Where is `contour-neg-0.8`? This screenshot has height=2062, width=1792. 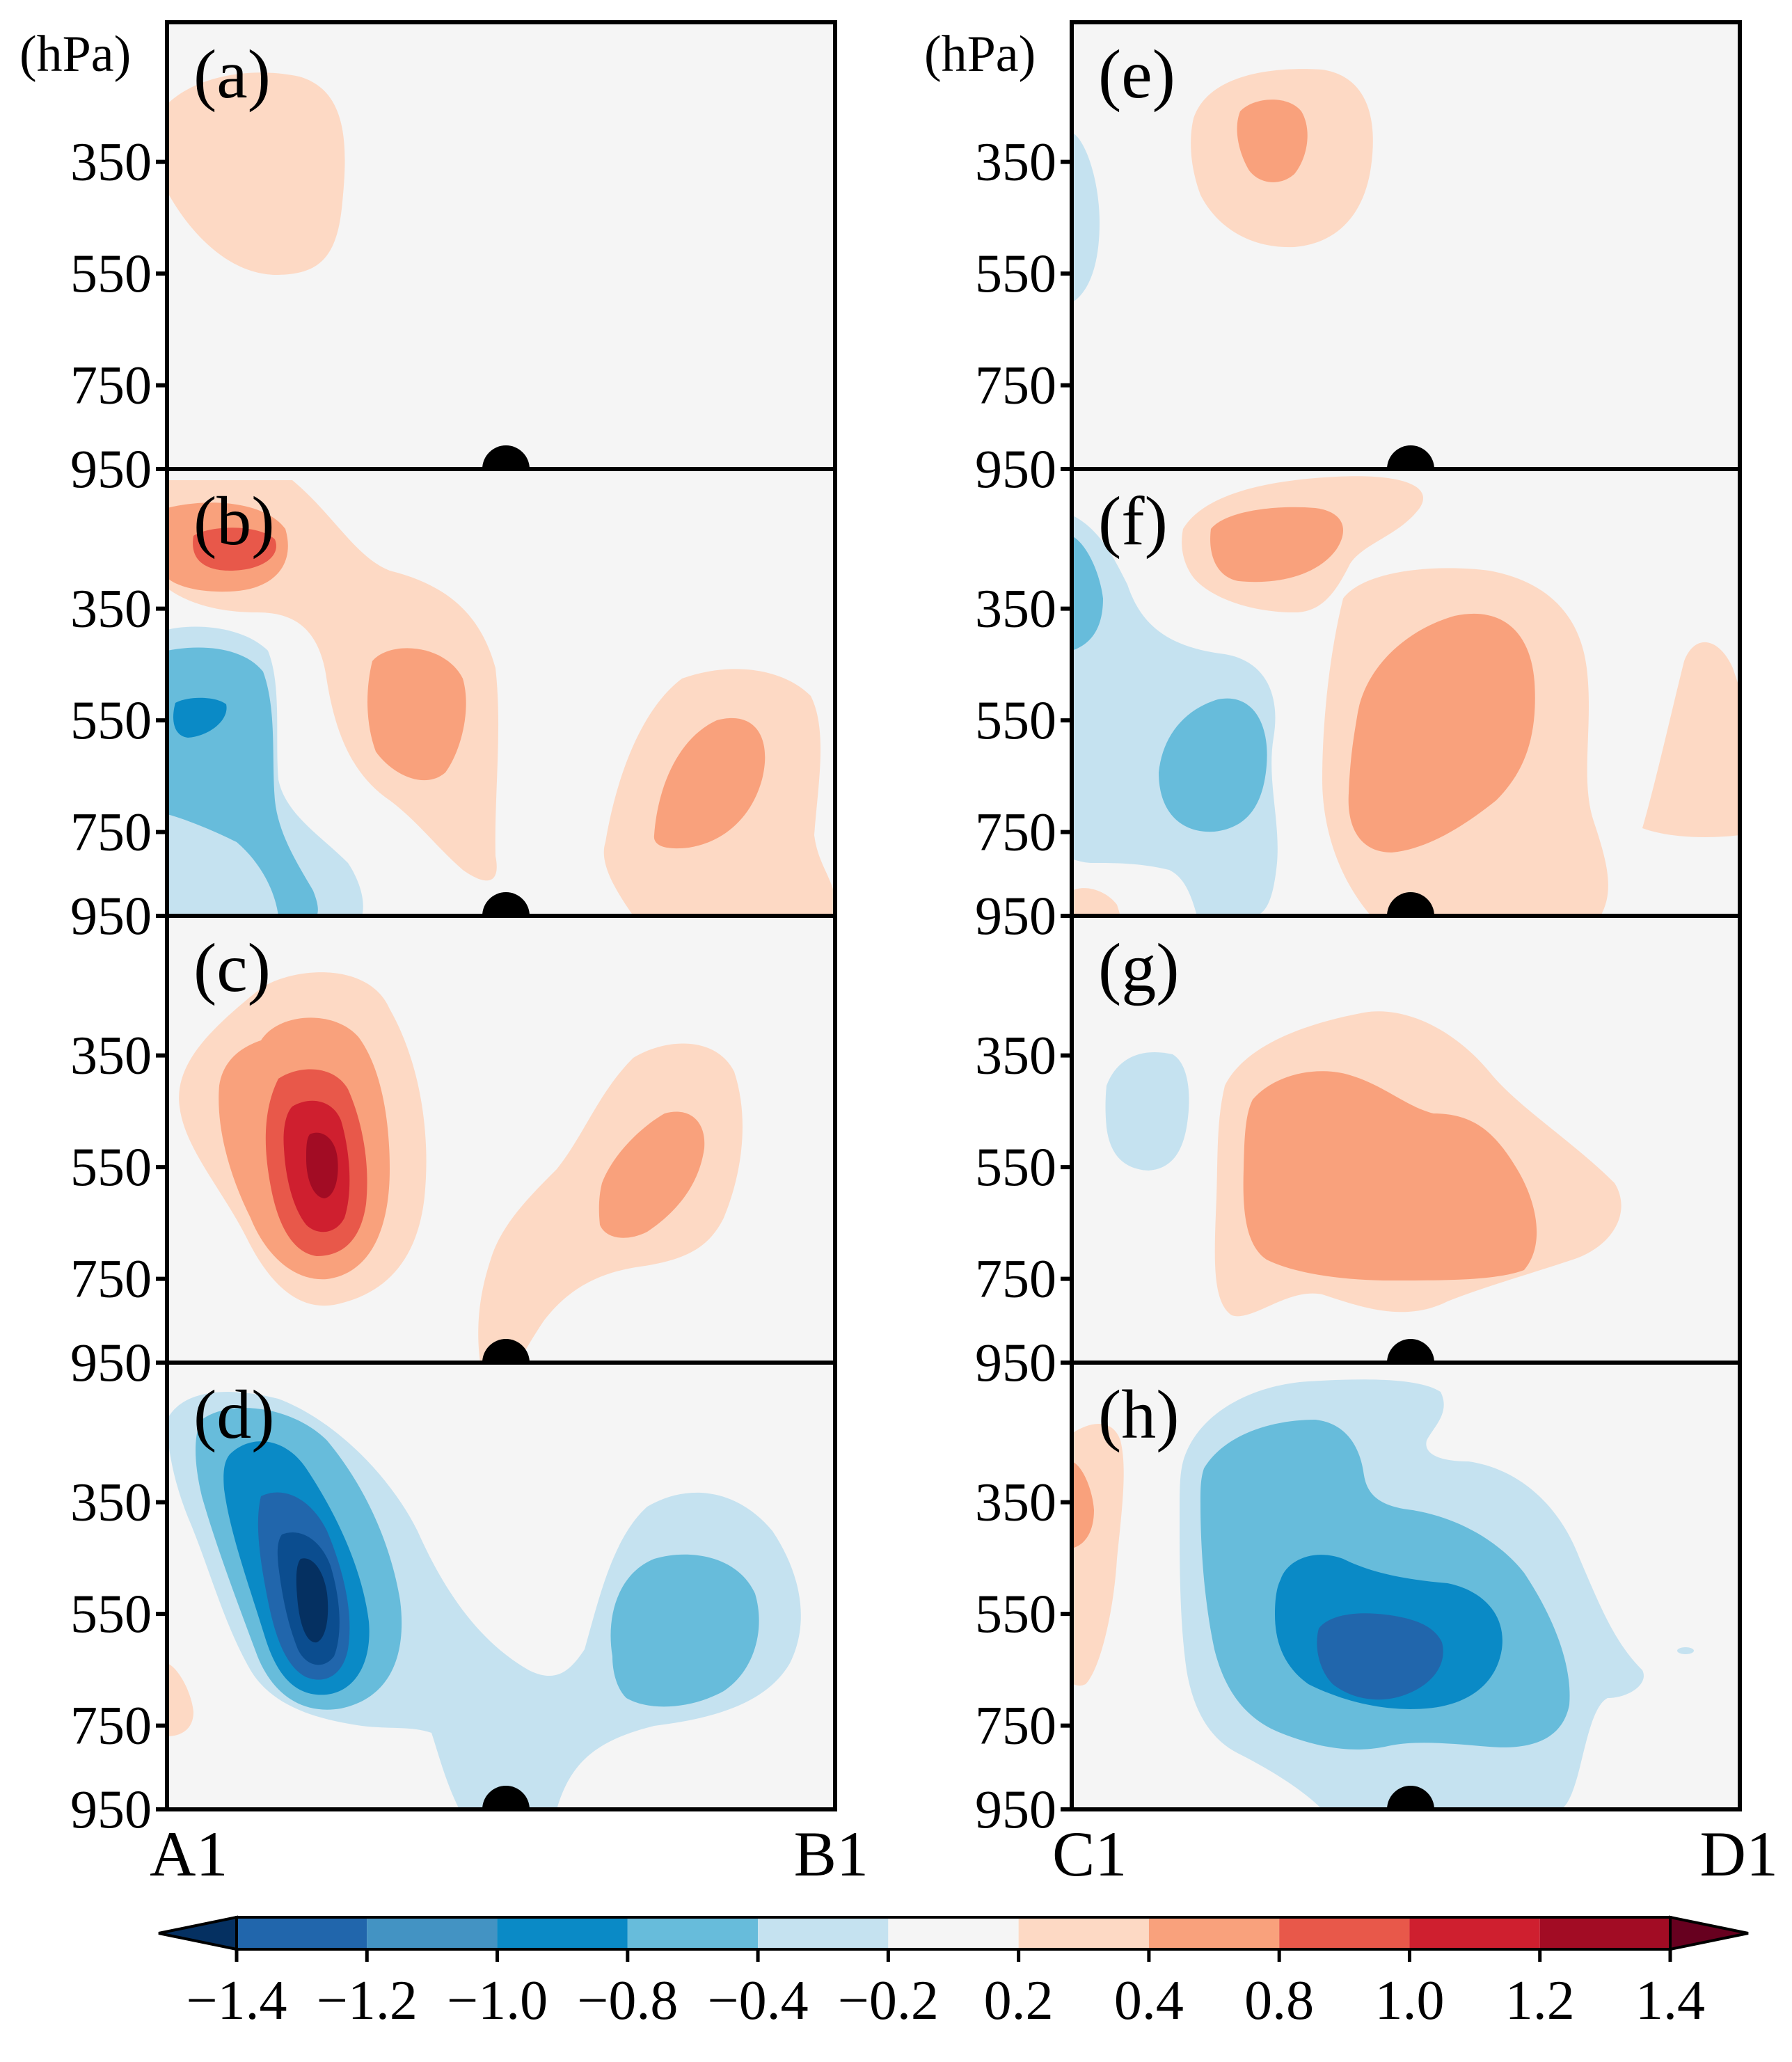
contour-neg-0.8 is located at coordinates (200, 717).